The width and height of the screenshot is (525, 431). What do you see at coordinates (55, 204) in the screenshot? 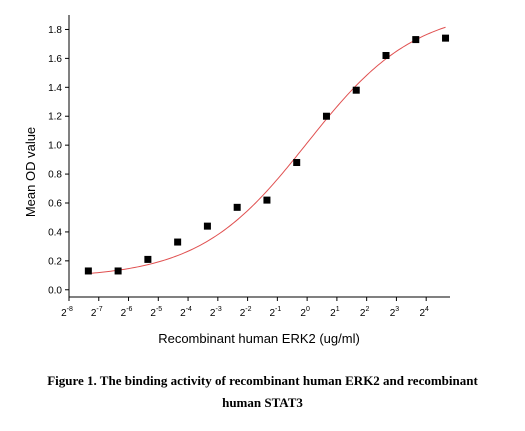
I see `y-tick-label: 0.6` at bounding box center [55, 204].